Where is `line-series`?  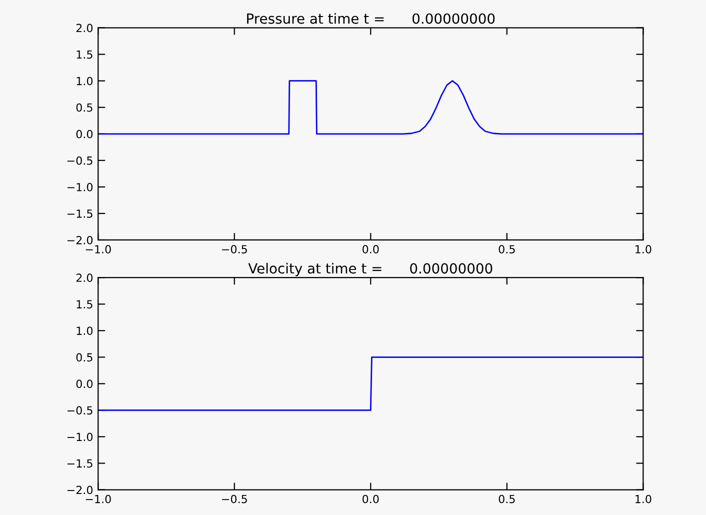 line-series is located at coordinates (371, 107).